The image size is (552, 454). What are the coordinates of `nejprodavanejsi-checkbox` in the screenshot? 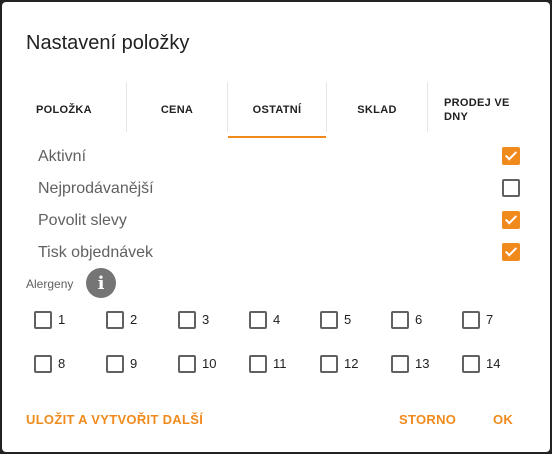 It's located at (511, 188).